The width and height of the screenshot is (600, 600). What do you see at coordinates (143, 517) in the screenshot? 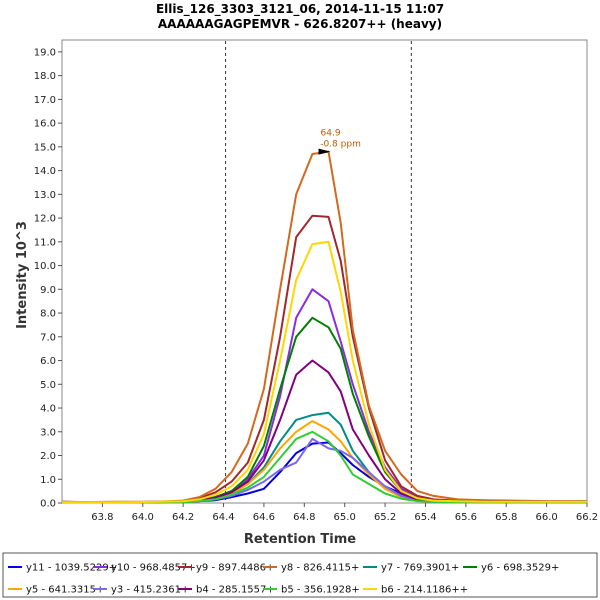
I see `x-tick-label: 64.0` at bounding box center [143, 517].